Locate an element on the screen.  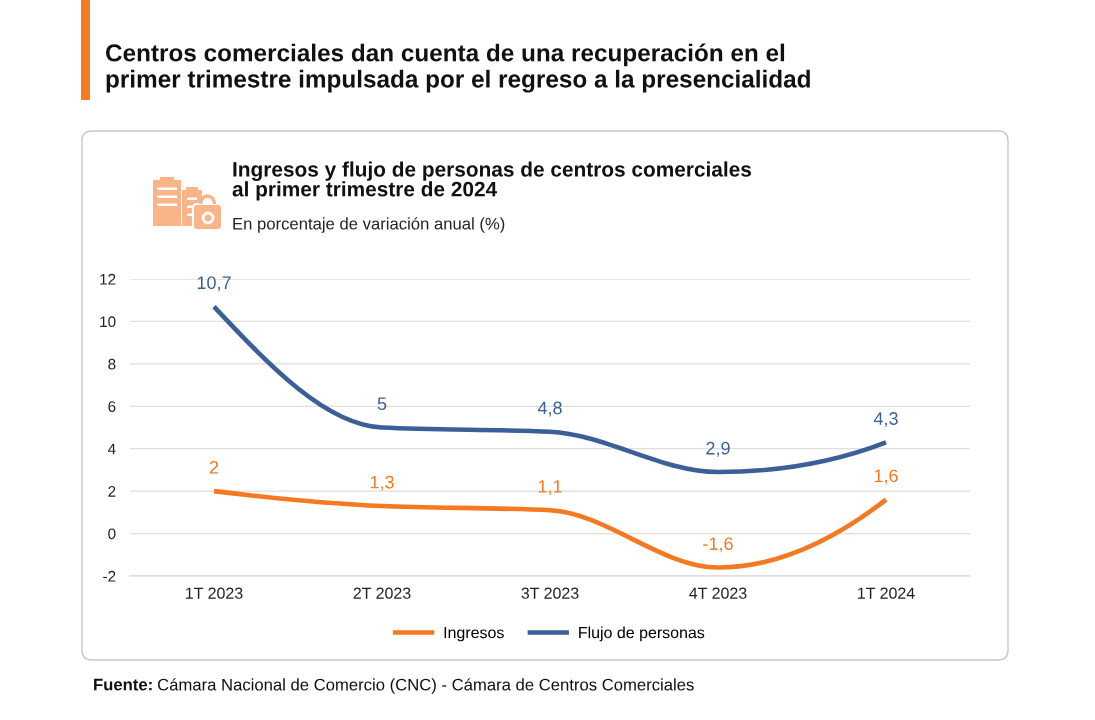
y-tick-label: 6 is located at coordinates (112, 406).